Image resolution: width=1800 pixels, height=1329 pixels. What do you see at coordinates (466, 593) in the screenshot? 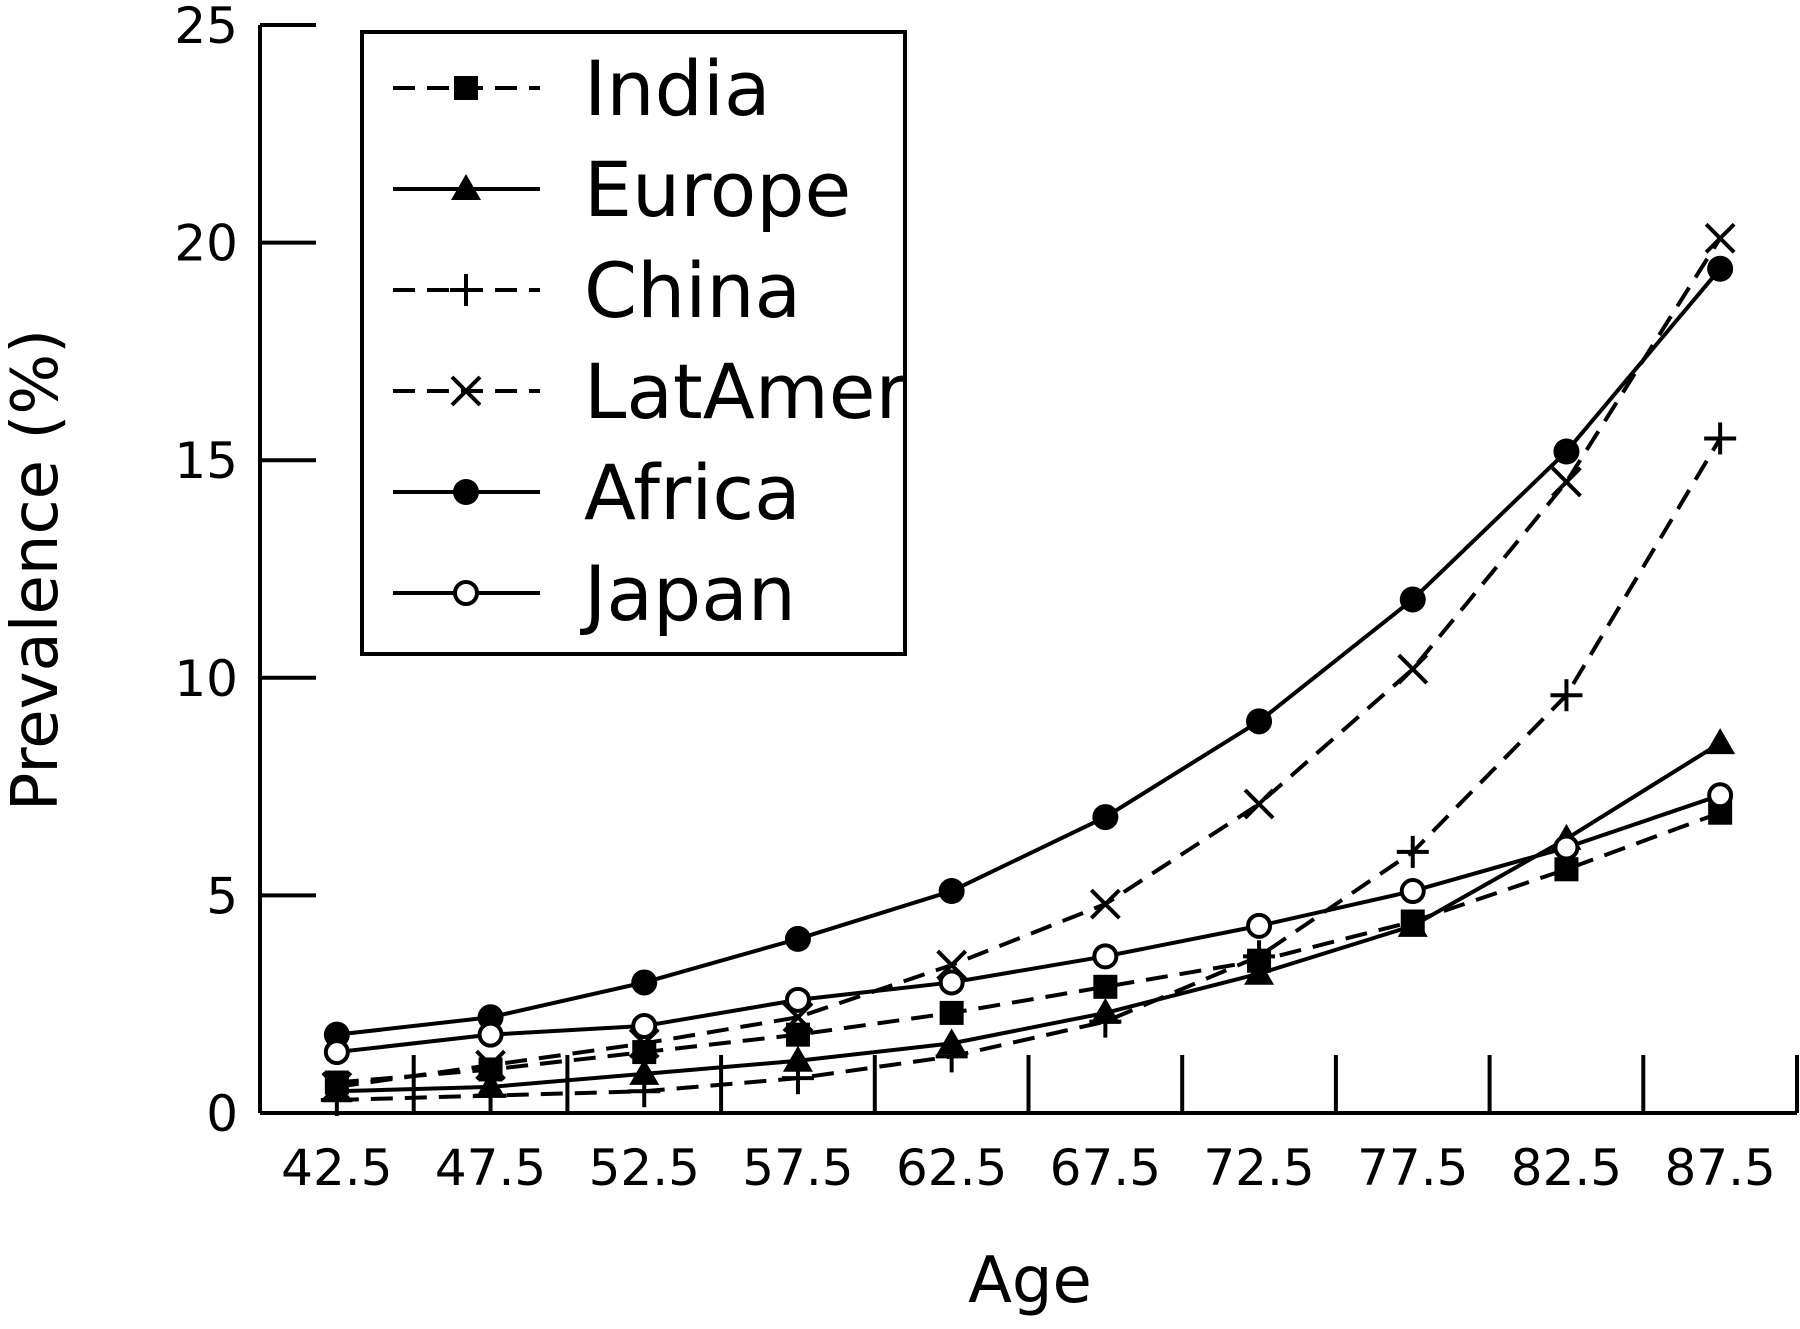
I see `legend-marker-japan` at bounding box center [466, 593].